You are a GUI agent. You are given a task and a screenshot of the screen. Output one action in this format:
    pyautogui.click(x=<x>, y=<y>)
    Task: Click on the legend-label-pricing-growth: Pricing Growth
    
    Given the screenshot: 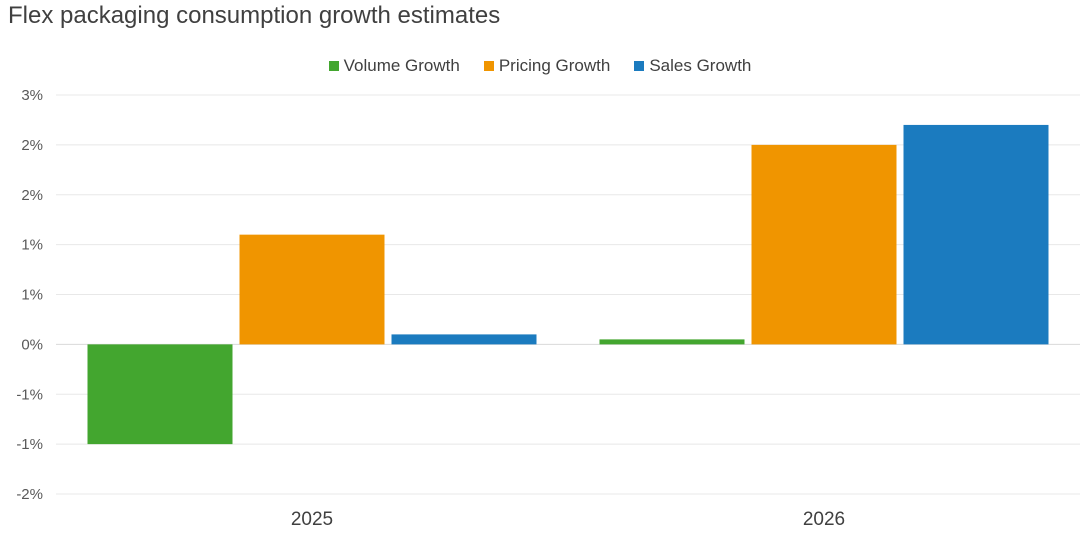 What is the action you would take?
    pyautogui.click(x=554, y=65)
    